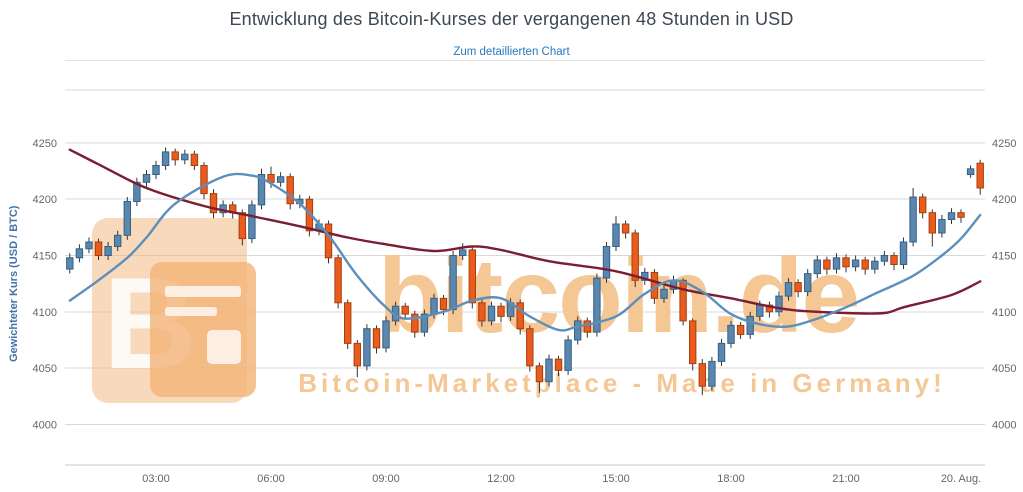 Image resolution: width=1023 pixels, height=492 pixels. What do you see at coordinates (961, 479) in the screenshot?
I see `x-tick: 20. Aug.` at bounding box center [961, 479].